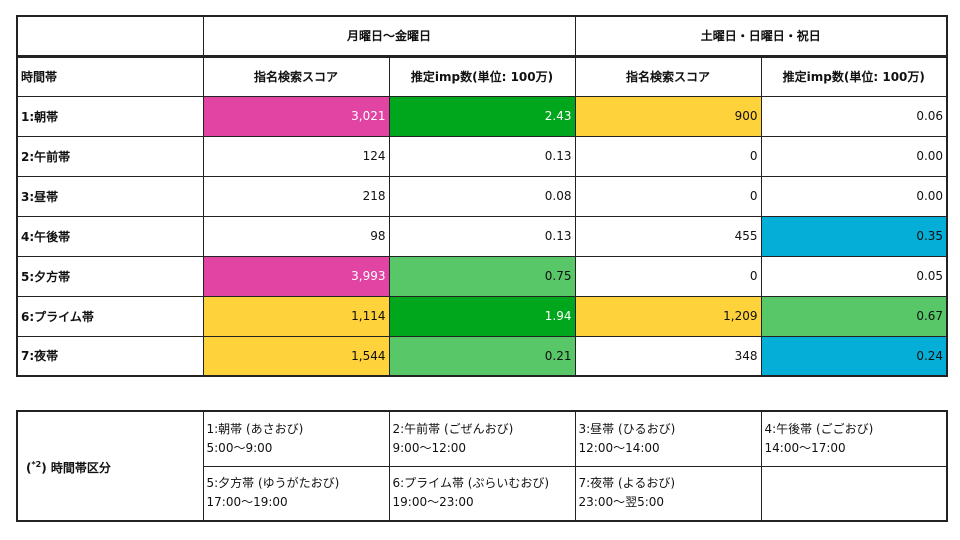  I want to click on timeslot-label: 2:午前帯, so click(110, 156).